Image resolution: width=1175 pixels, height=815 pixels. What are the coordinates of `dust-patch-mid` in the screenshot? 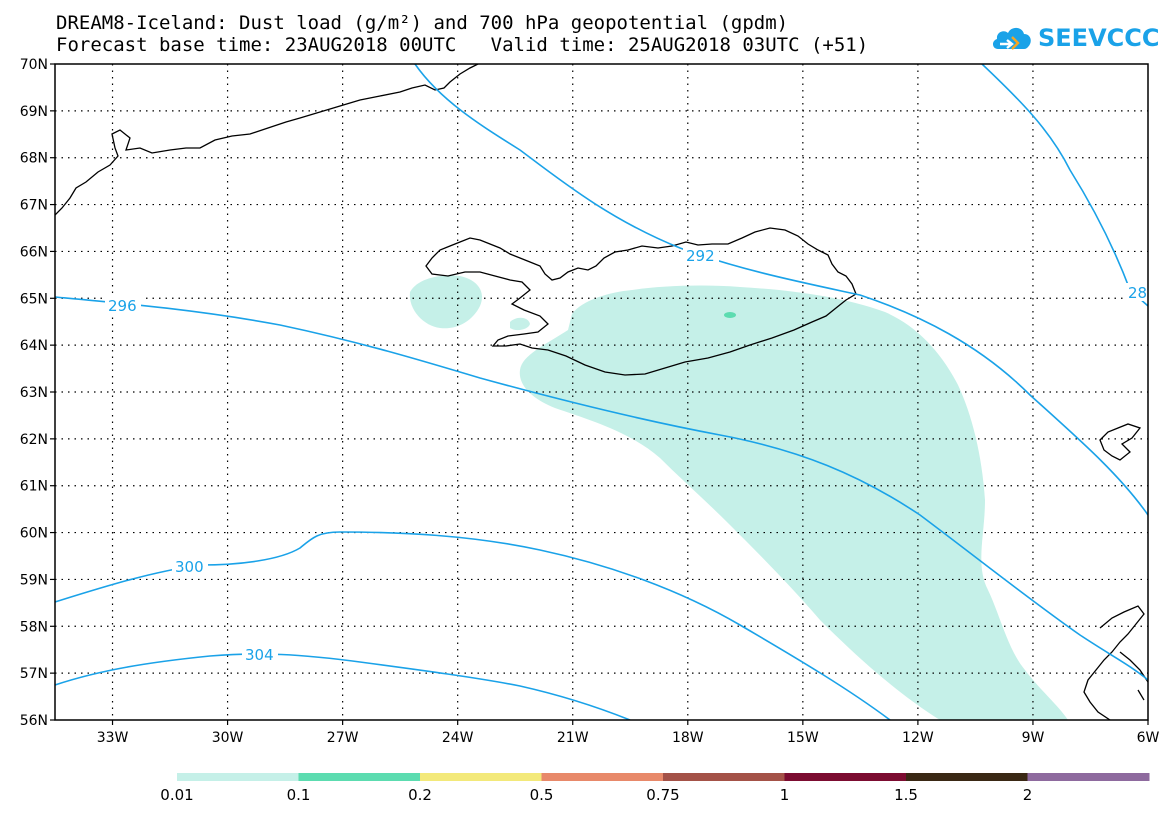 It's located at (730, 315).